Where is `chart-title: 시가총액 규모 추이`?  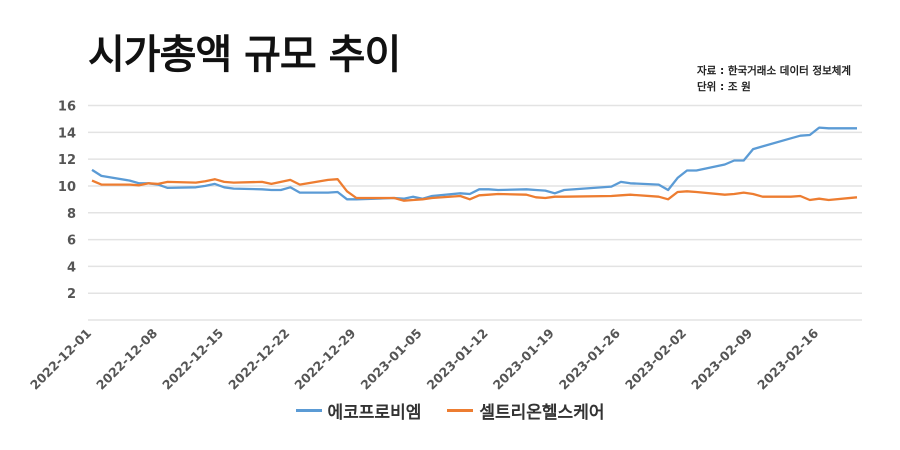
chart-title: 시가총액 규모 추이 is located at coordinates (244, 55).